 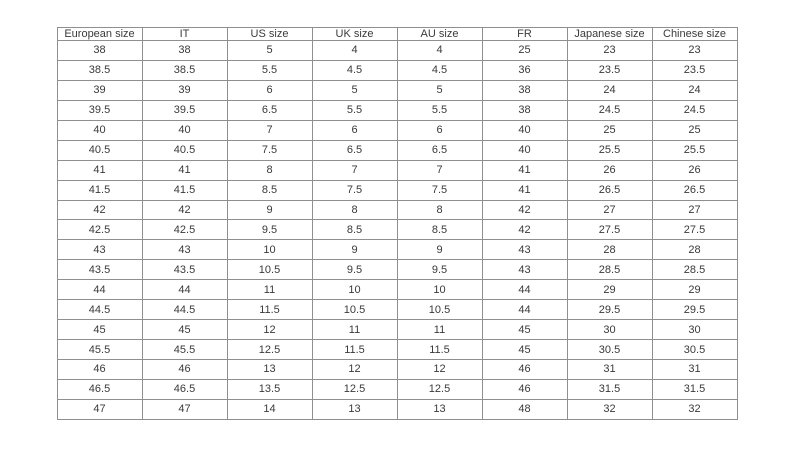 What do you see at coordinates (269, 409) in the screenshot?
I see `cell-us-size: 14` at bounding box center [269, 409].